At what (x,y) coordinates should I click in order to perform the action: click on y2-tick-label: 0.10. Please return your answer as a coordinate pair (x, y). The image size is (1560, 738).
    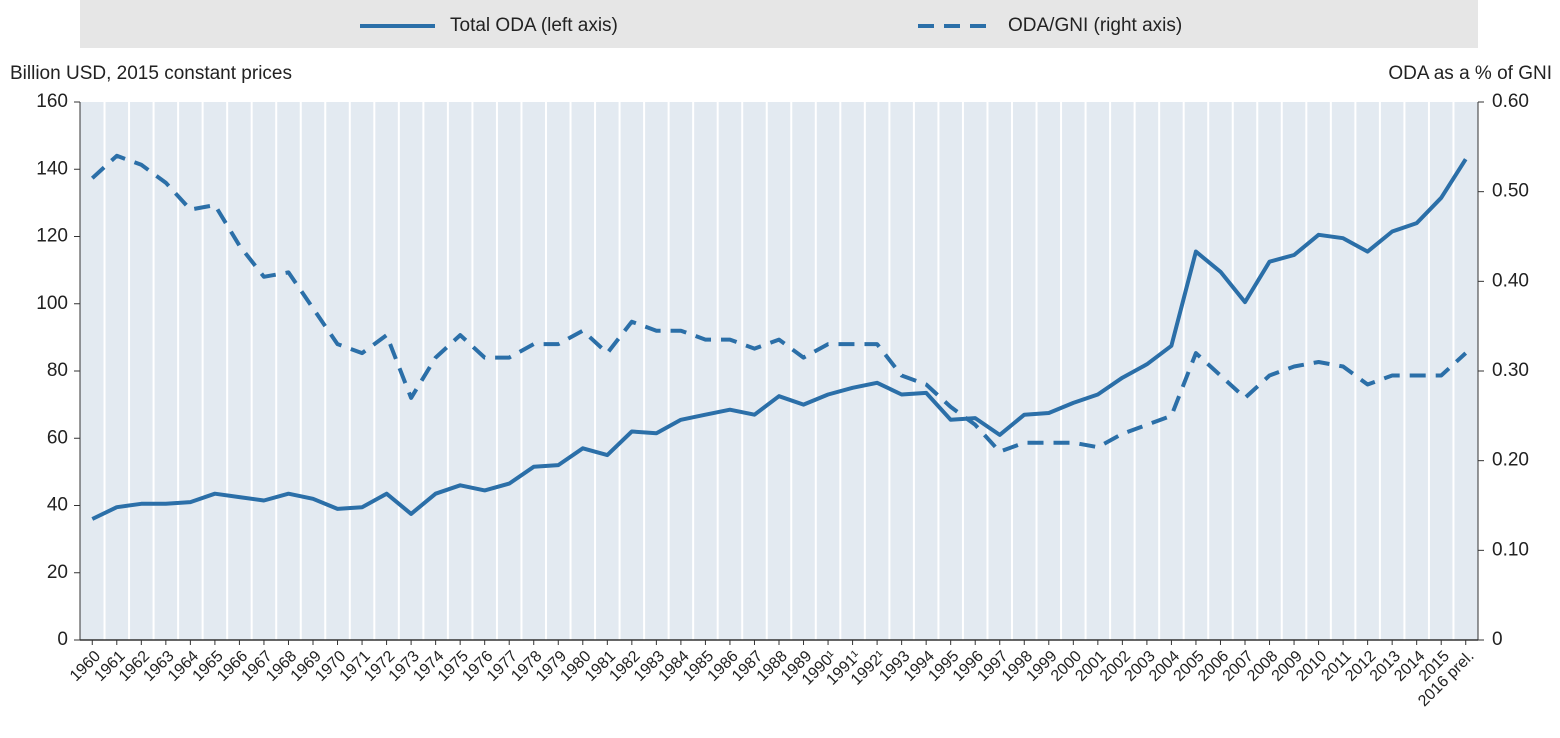
    Looking at the image, I should click on (1510, 549).